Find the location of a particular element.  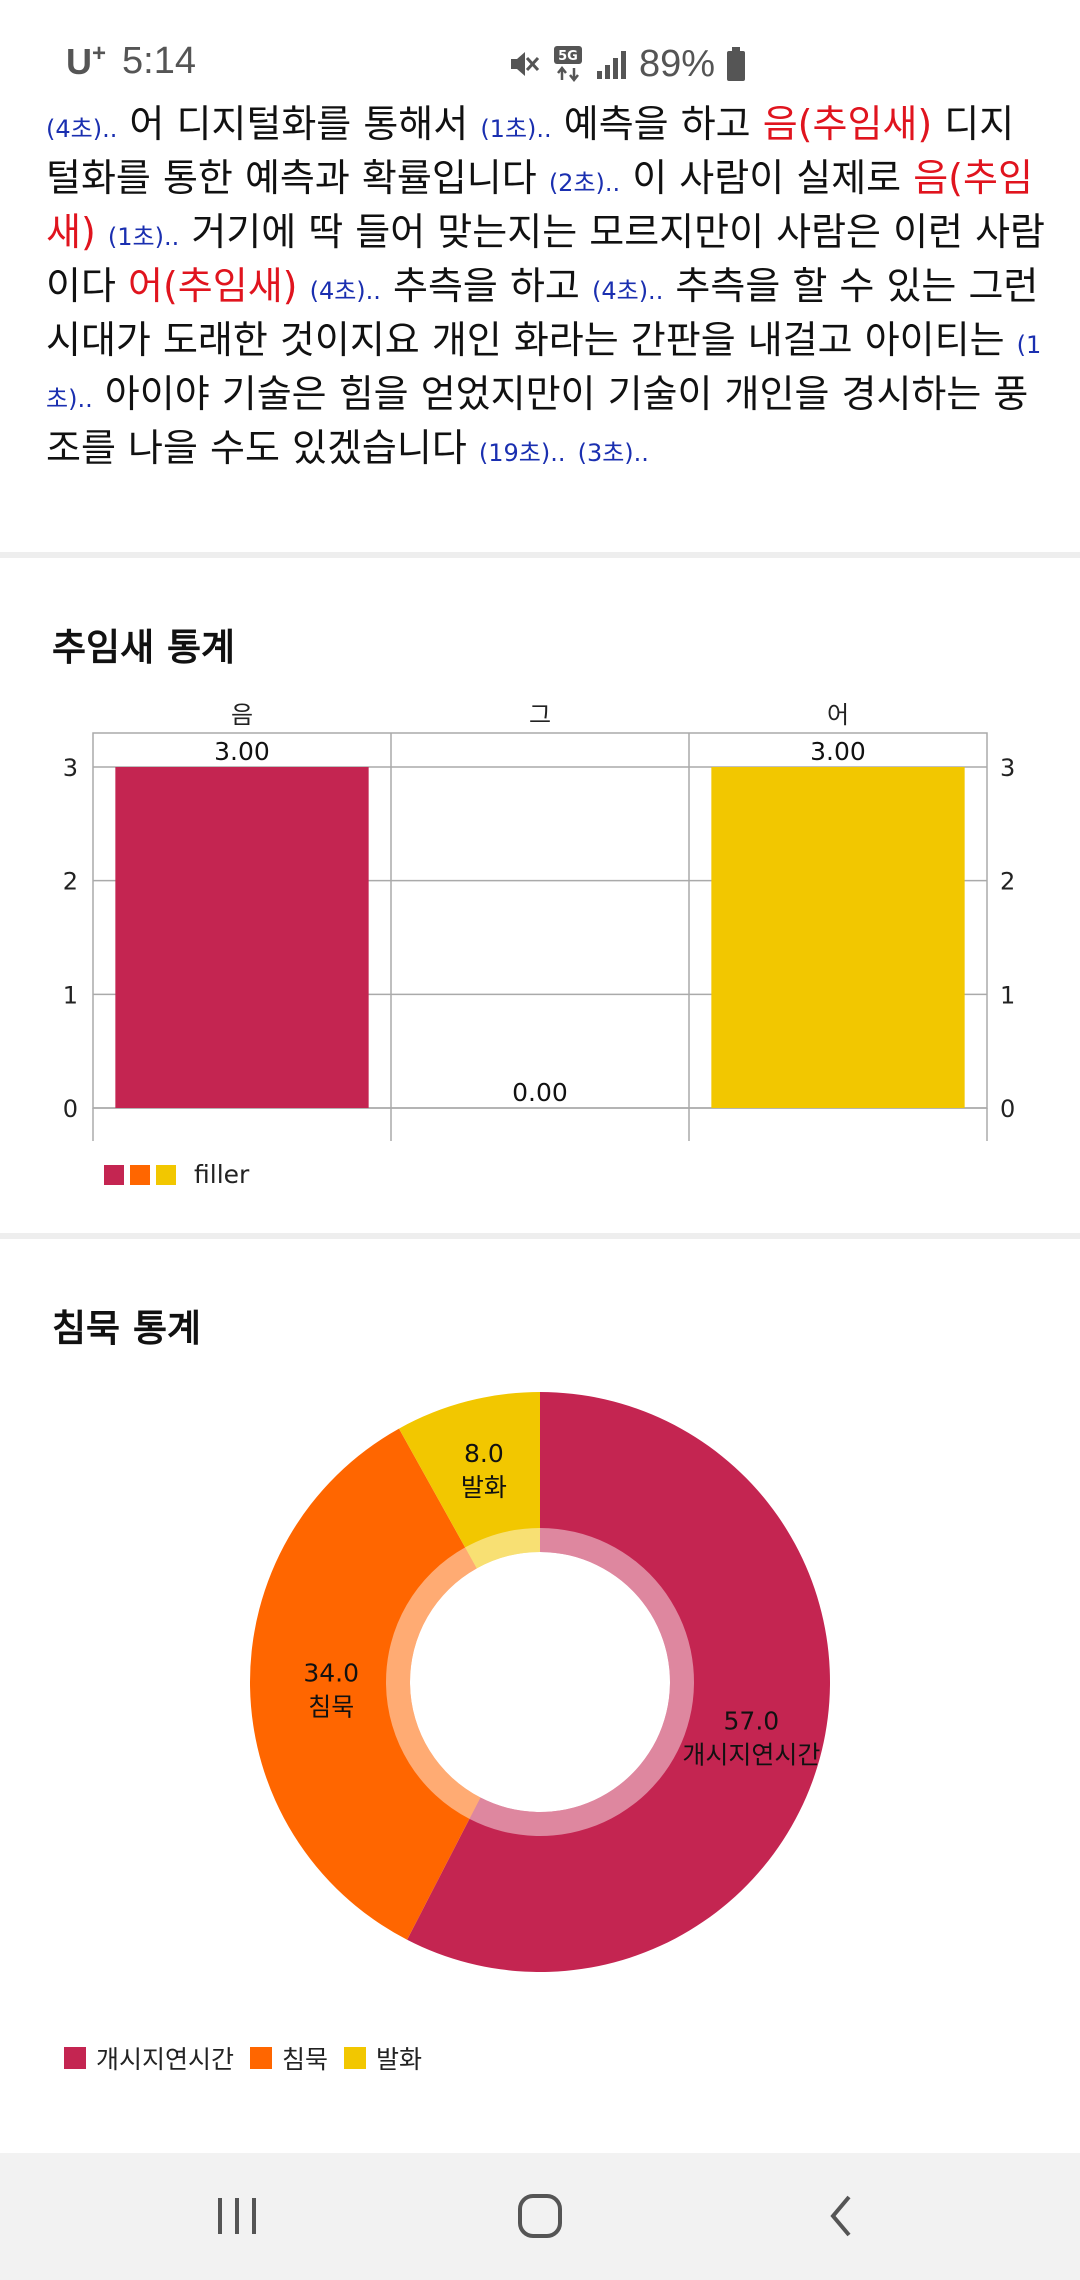

transcript-segment: 예측을 하고 is located at coordinates (657, 124).